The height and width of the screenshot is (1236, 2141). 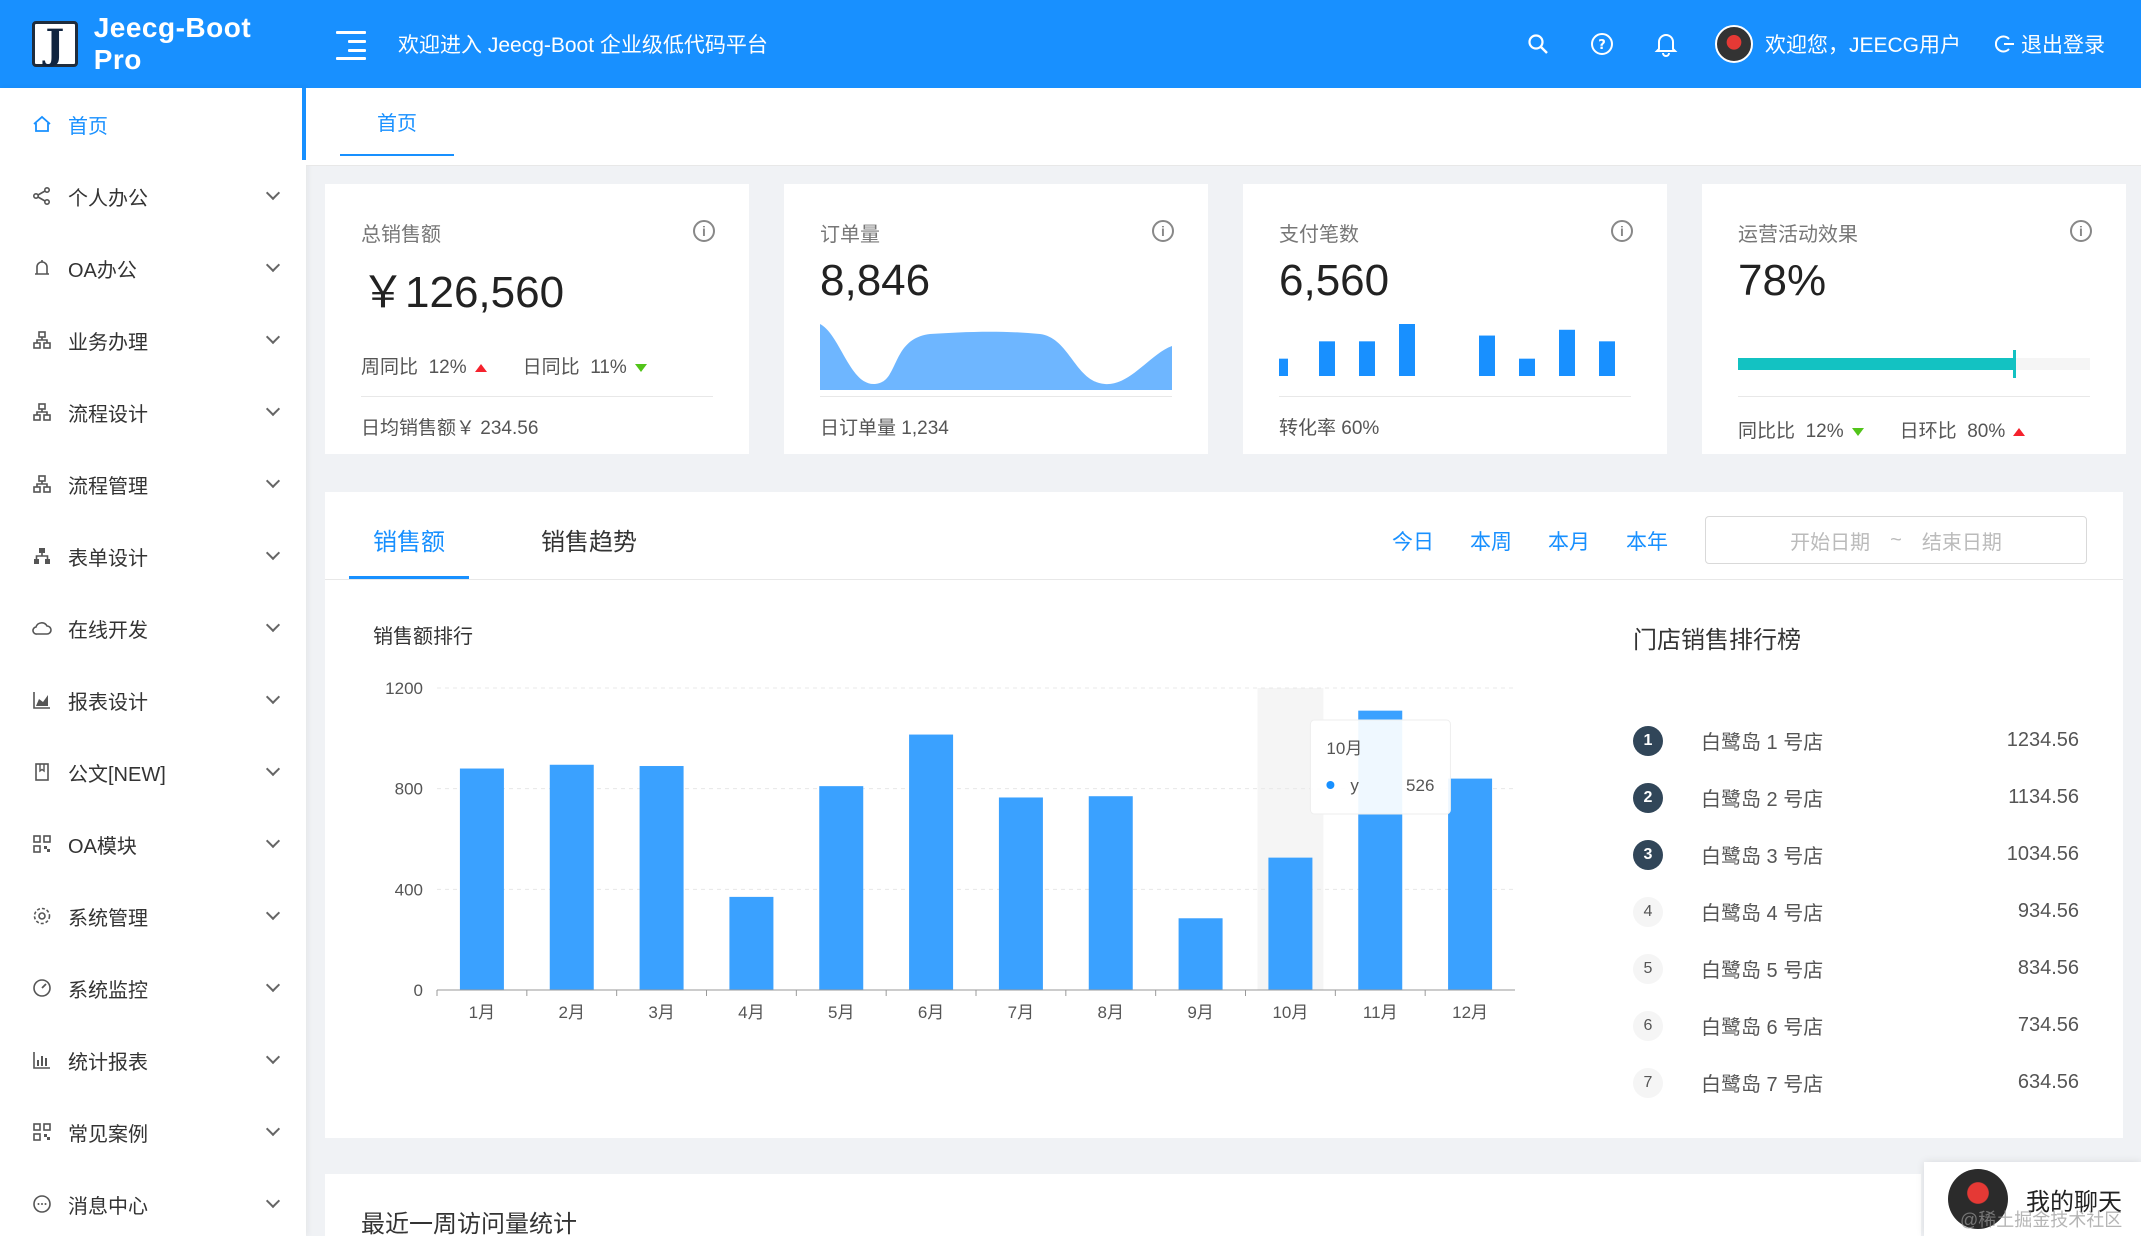 I want to click on bell-icon, so click(x=1666, y=44).